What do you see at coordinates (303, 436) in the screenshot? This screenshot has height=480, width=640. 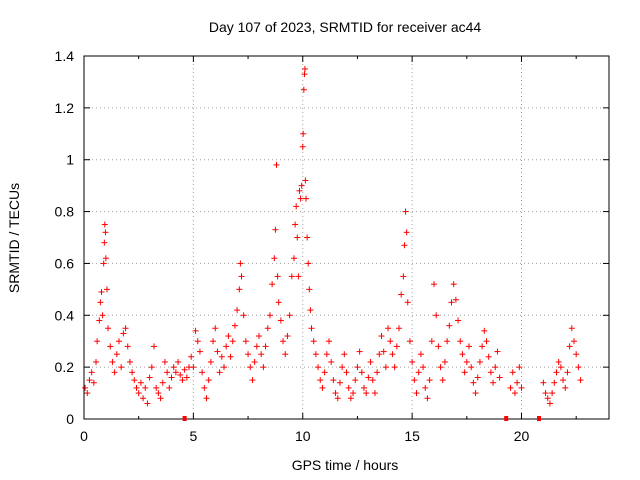 I see `x-tick-label: 10` at bounding box center [303, 436].